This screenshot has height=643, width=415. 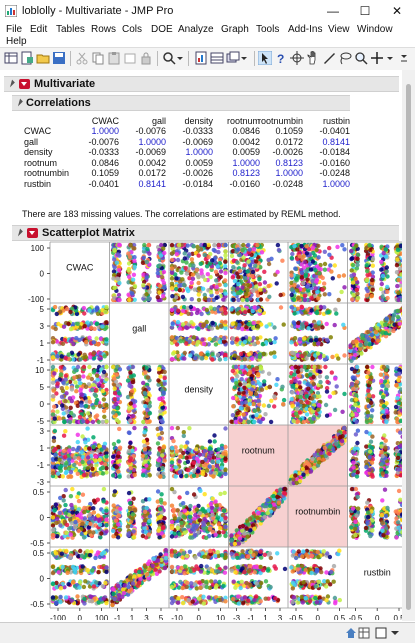 What do you see at coordinates (132, 29) in the screenshot?
I see `menu-cols: Cols` at bounding box center [132, 29].